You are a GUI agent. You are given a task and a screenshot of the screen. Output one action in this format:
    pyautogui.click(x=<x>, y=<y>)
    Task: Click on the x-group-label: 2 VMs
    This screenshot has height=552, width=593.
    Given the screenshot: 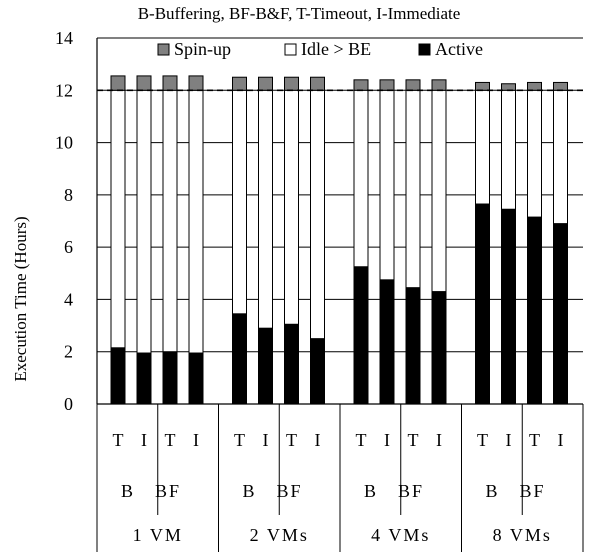 What is the action you would take?
    pyautogui.click(x=279, y=535)
    